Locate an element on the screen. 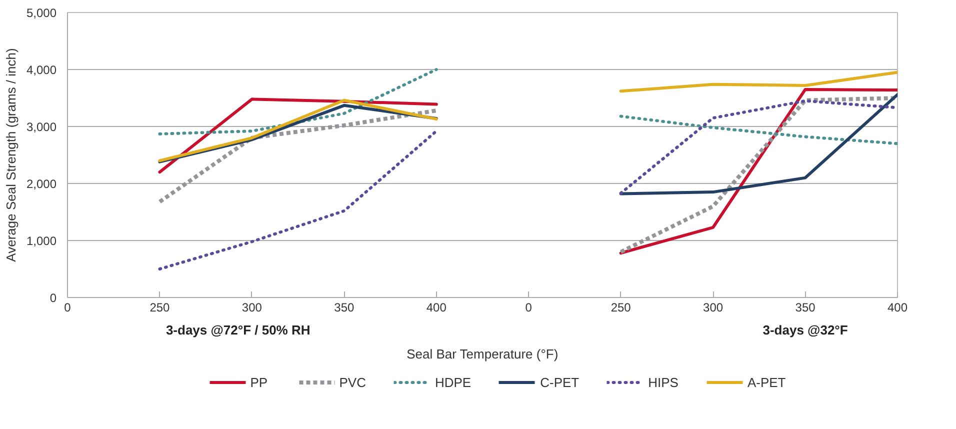 This screenshot has height=429, width=956. legend-label: HIPS is located at coordinates (663, 382).